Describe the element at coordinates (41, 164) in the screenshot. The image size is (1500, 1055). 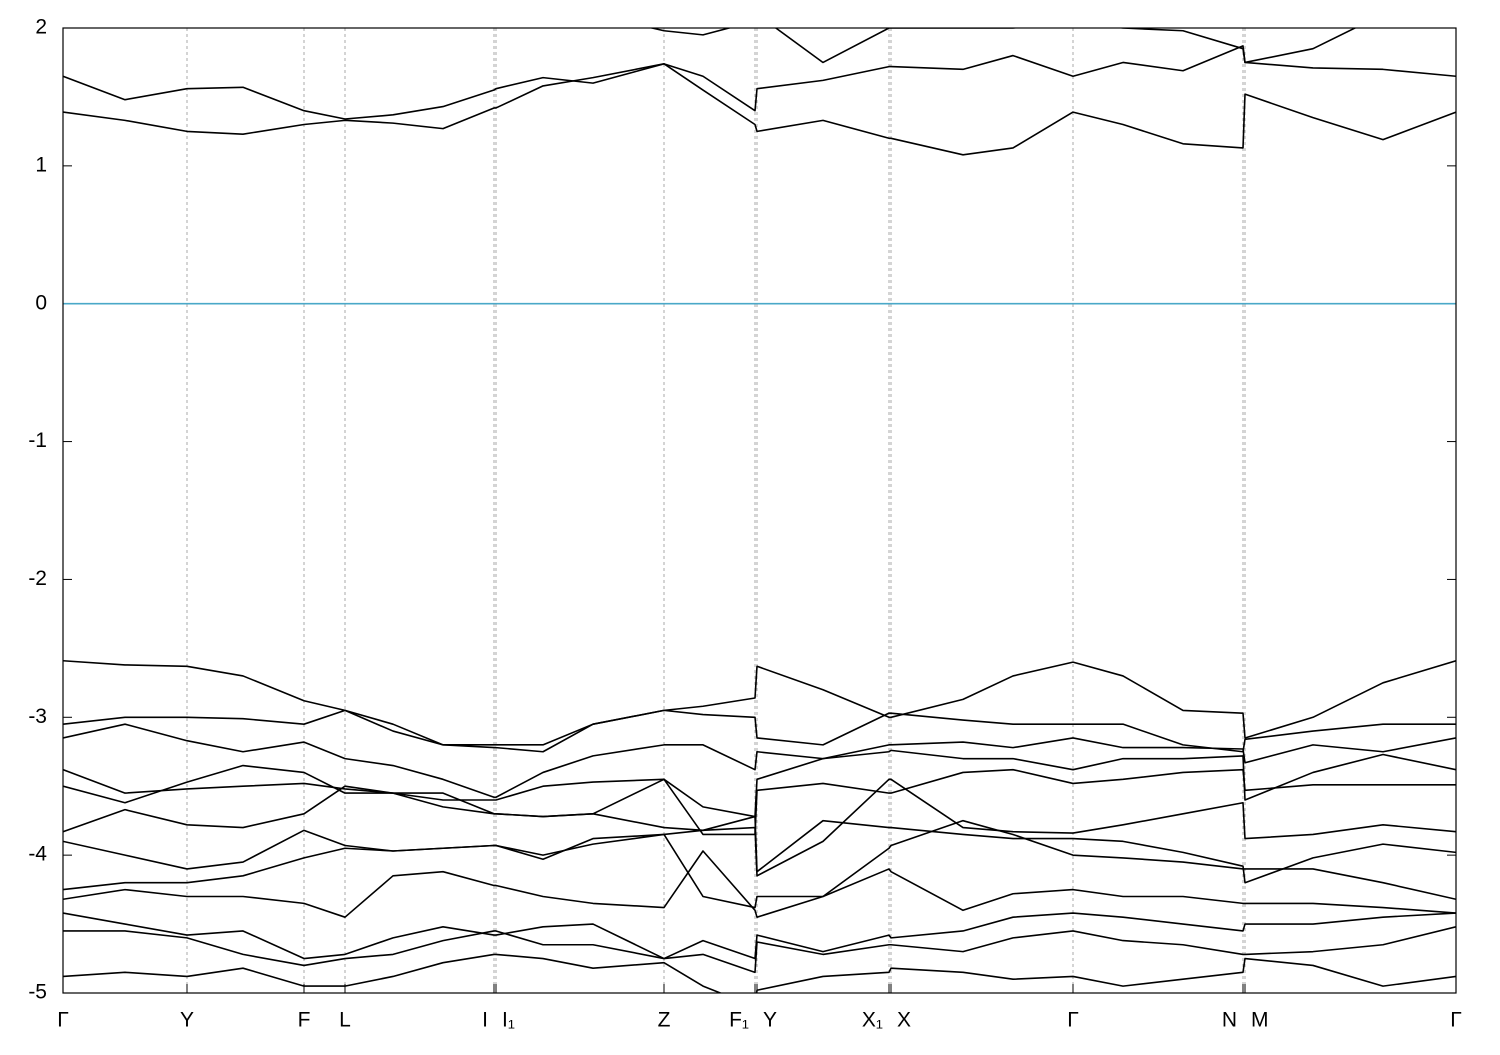
I see `y-tick-label: 1` at that location.